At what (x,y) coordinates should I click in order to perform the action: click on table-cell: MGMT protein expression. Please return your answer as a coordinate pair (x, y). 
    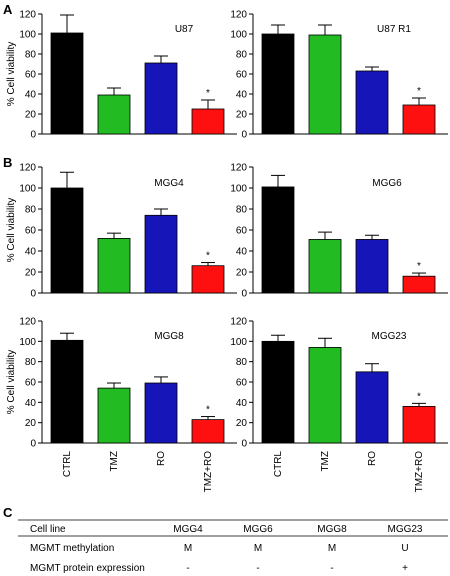
    Looking at the image, I should click on (87, 568).